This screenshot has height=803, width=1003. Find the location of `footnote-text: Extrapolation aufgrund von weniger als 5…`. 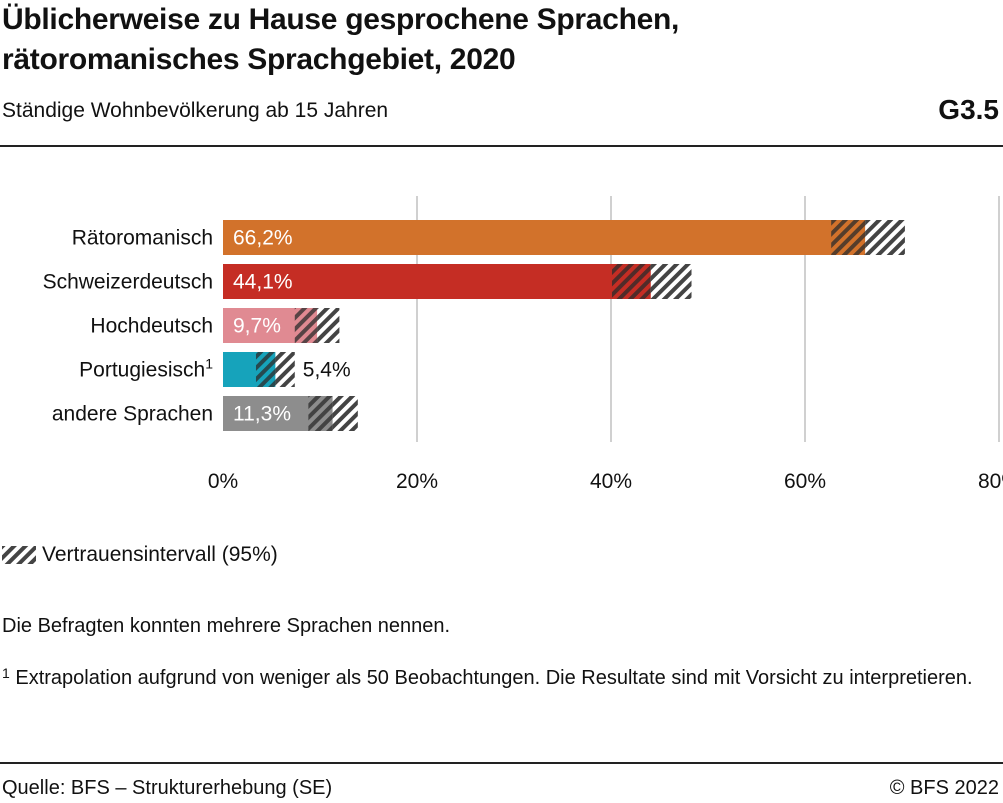

footnote-text: Extrapolation aufgrund von weniger als 5… is located at coordinates (494, 678).